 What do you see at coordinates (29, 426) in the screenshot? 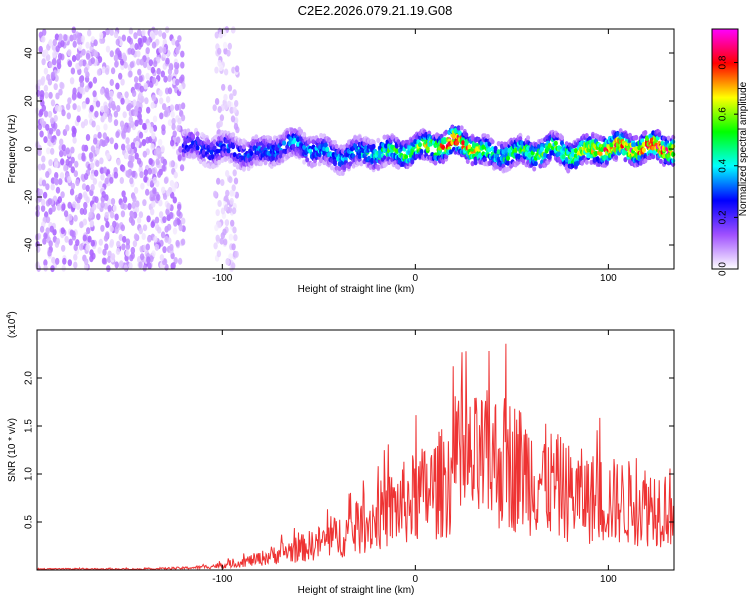
I see `y-tick-label: 1.5` at bounding box center [29, 426].